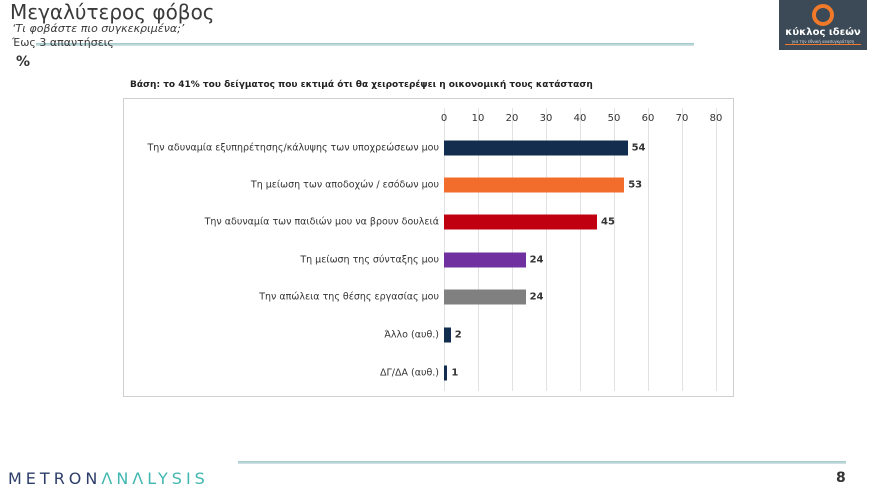 The image size is (880, 495). What do you see at coordinates (682, 118) in the screenshot?
I see `x-tick-label: 70` at bounding box center [682, 118].